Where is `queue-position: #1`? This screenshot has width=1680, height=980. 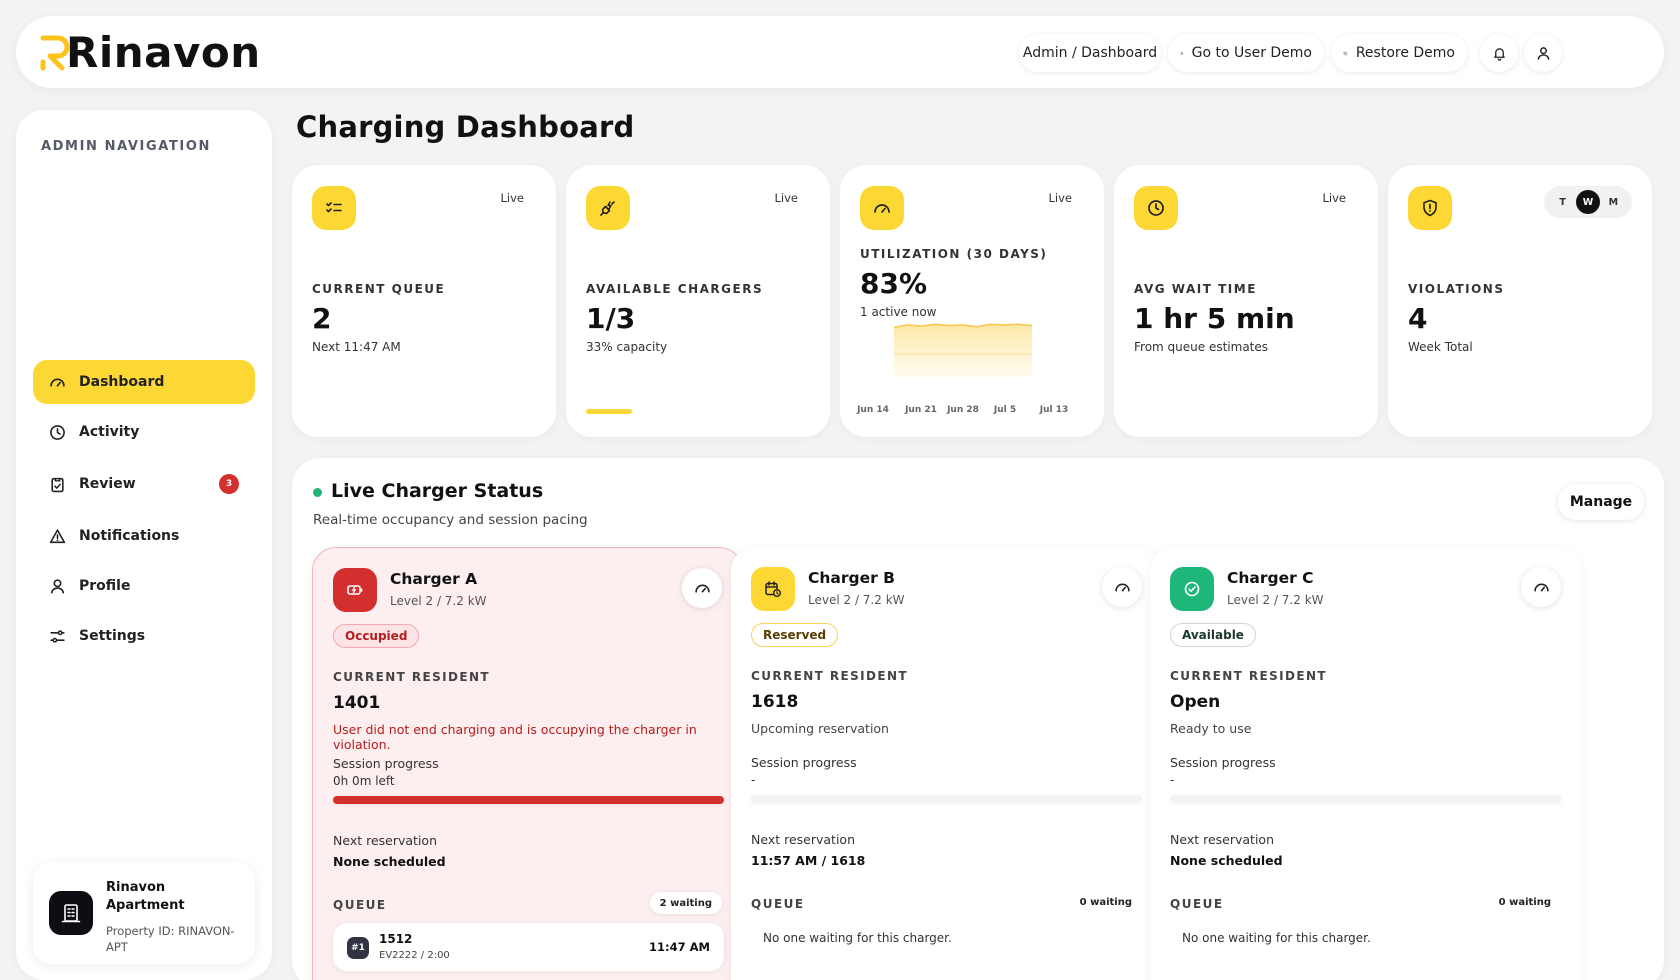 queue-position: #1 is located at coordinates (358, 948).